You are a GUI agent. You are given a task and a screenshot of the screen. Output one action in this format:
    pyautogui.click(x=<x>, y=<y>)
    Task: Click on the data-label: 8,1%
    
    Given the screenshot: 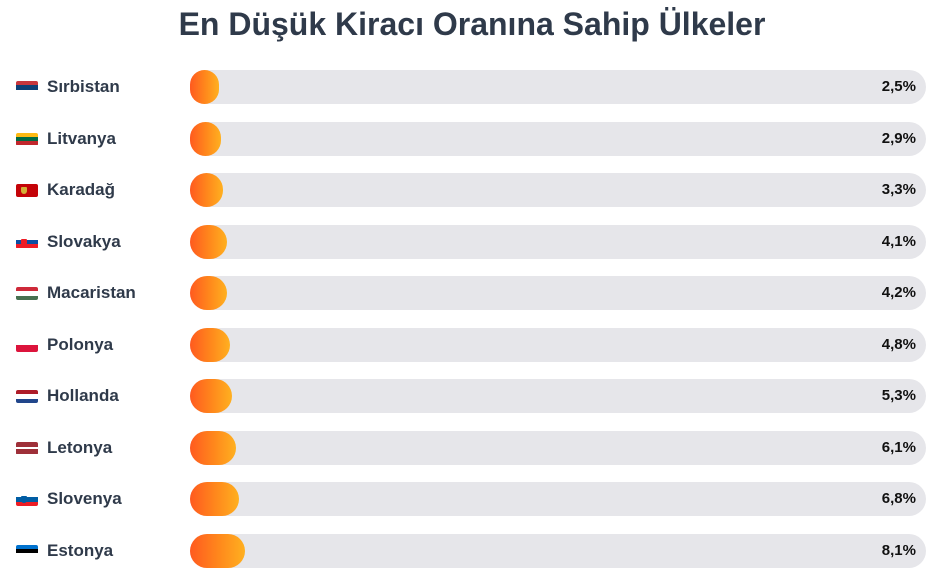 What is the action you would take?
    pyautogui.click(x=898, y=550)
    